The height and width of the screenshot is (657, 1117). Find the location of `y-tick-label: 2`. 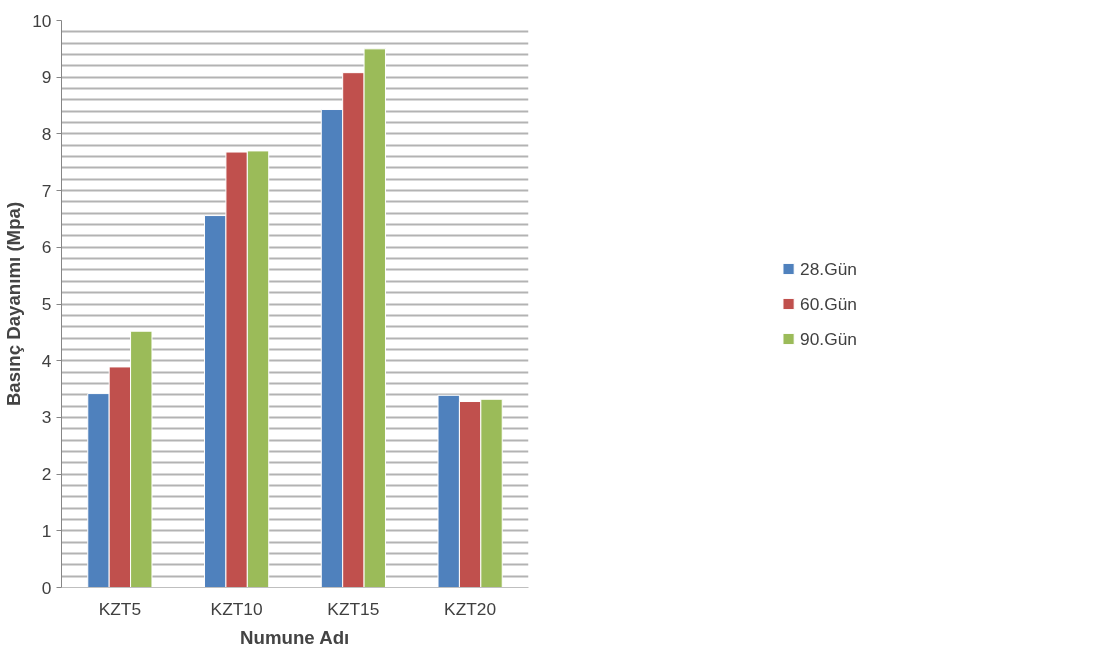

y-tick-label: 2 is located at coordinates (46, 474).